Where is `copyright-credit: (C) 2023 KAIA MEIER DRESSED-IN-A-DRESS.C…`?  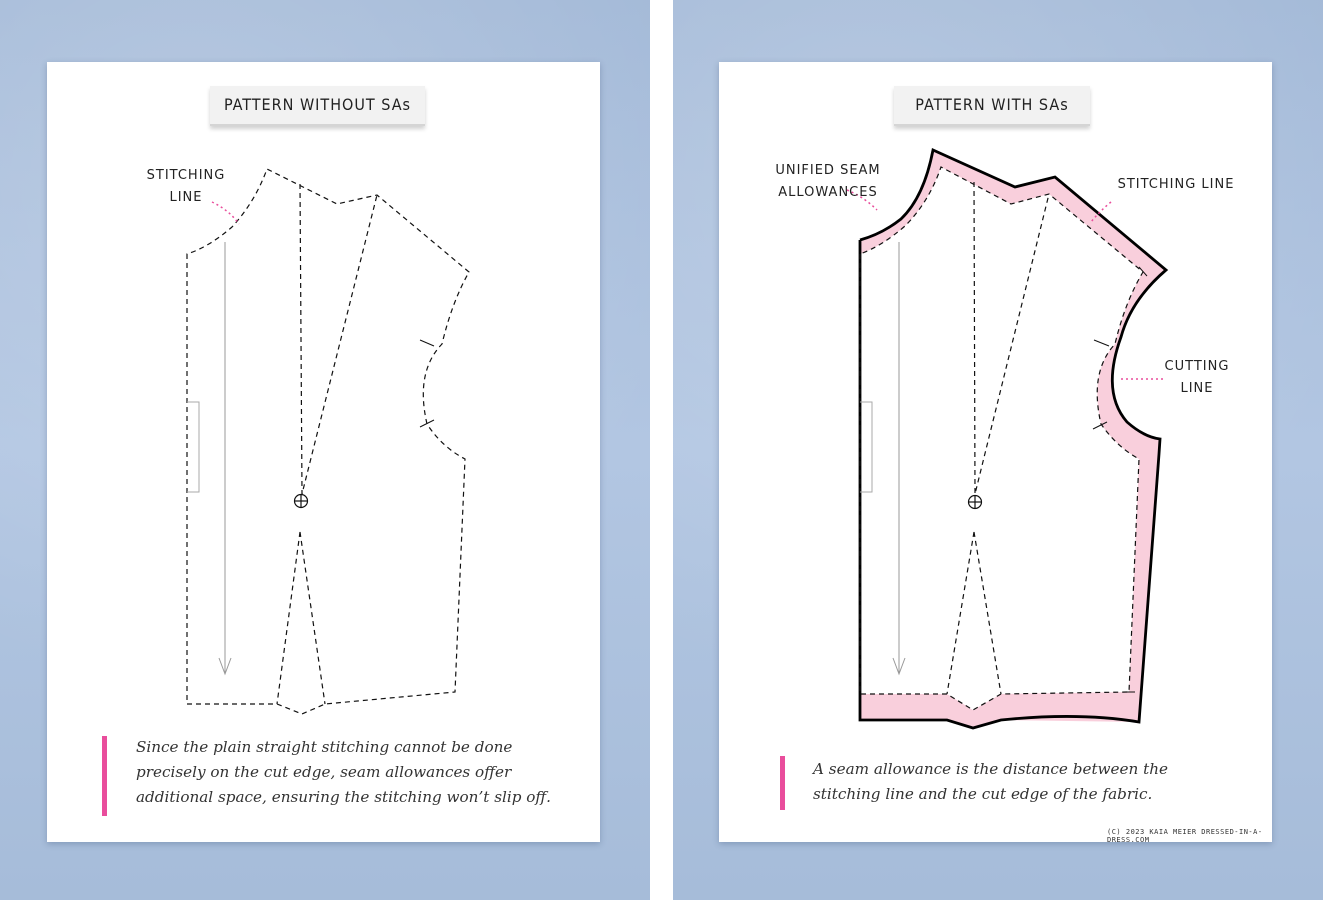
copyright-credit: (C) 2023 KAIA MEIER DRESSED-IN-A-DRESS.C… is located at coordinates (1185, 836).